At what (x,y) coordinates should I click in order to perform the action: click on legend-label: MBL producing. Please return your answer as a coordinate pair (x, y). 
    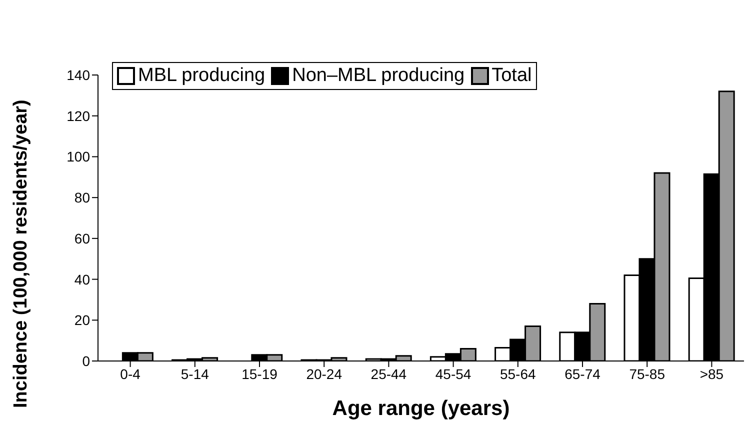
    Looking at the image, I should click on (202, 76).